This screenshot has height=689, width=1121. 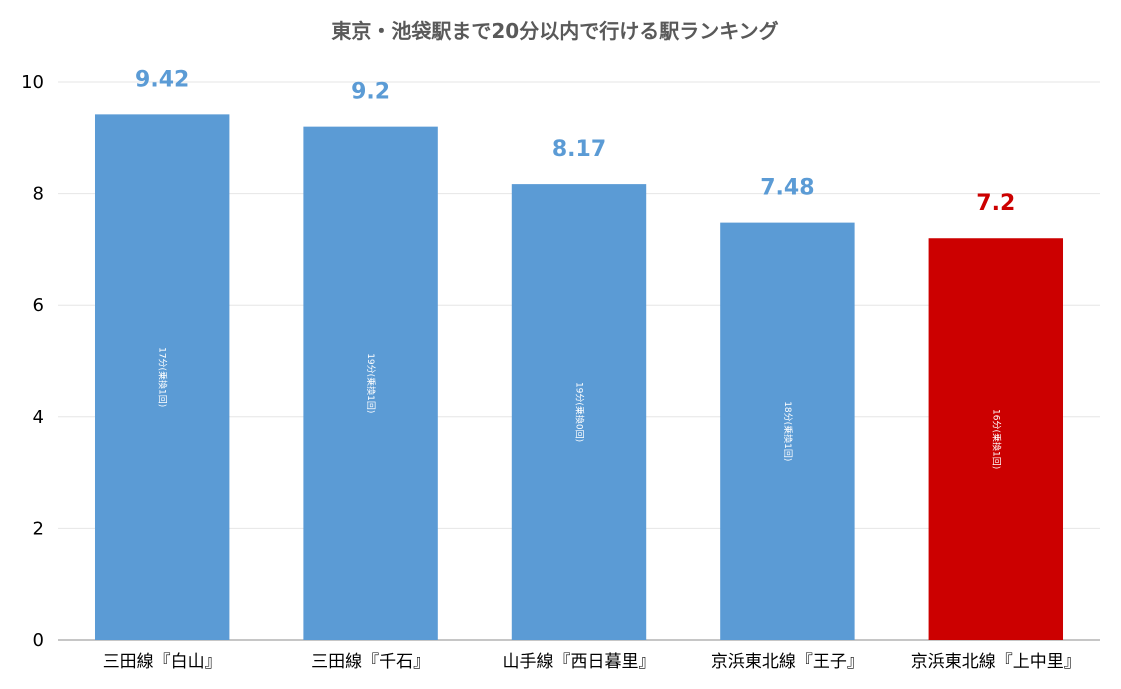 I want to click on y-tick-label: 8, so click(x=38, y=194).